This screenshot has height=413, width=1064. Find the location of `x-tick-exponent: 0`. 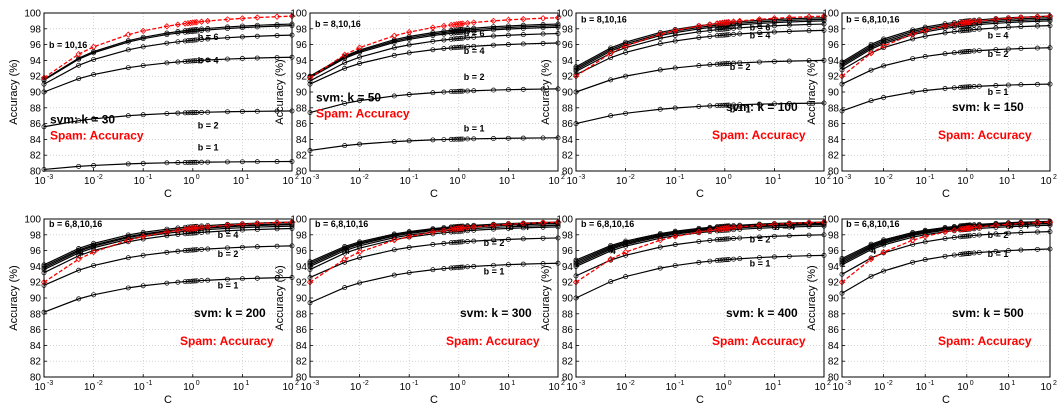

x-tick-exponent: 0 is located at coordinates (730, 383).